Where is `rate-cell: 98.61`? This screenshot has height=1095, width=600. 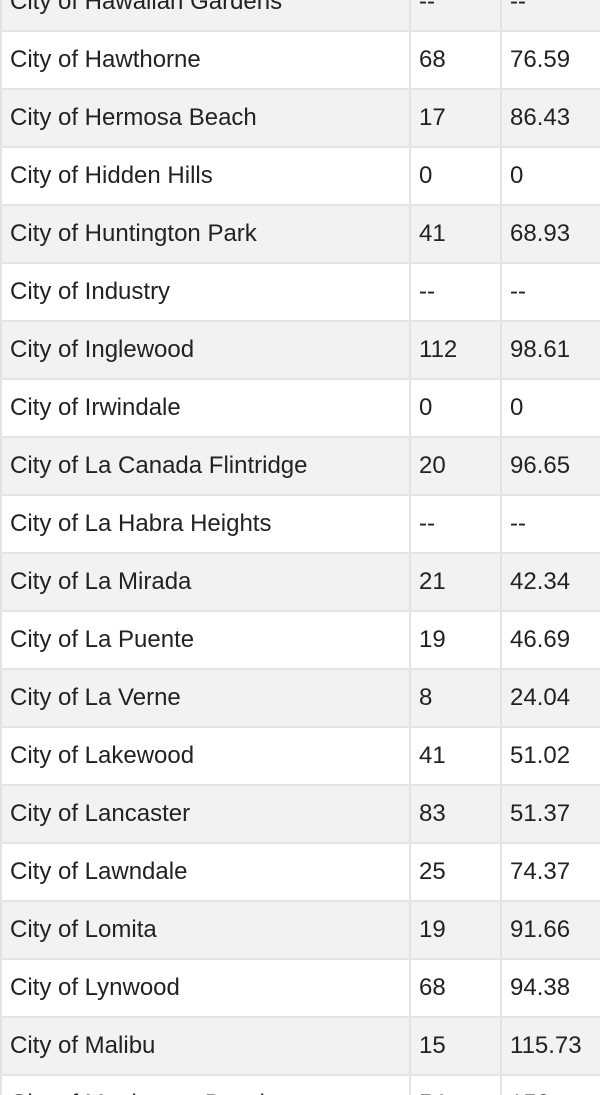 rate-cell: 98.61 is located at coordinates (550, 350).